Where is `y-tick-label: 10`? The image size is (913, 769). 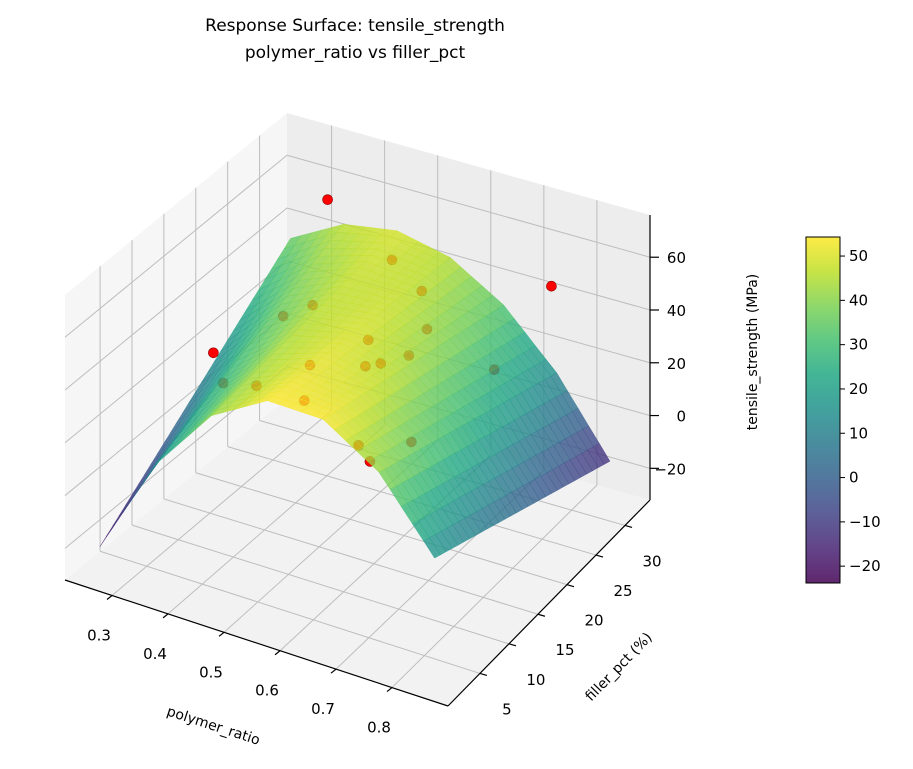 y-tick-label: 10 is located at coordinates (535, 680).